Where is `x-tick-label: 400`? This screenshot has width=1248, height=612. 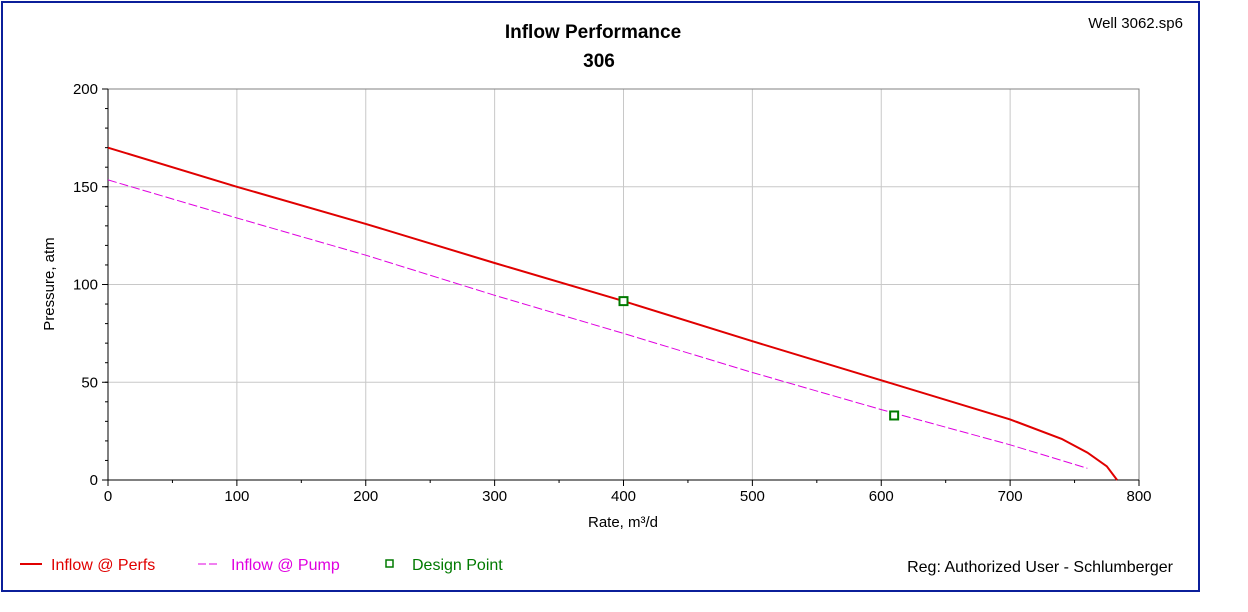
x-tick-label: 400 is located at coordinates (623, 496).